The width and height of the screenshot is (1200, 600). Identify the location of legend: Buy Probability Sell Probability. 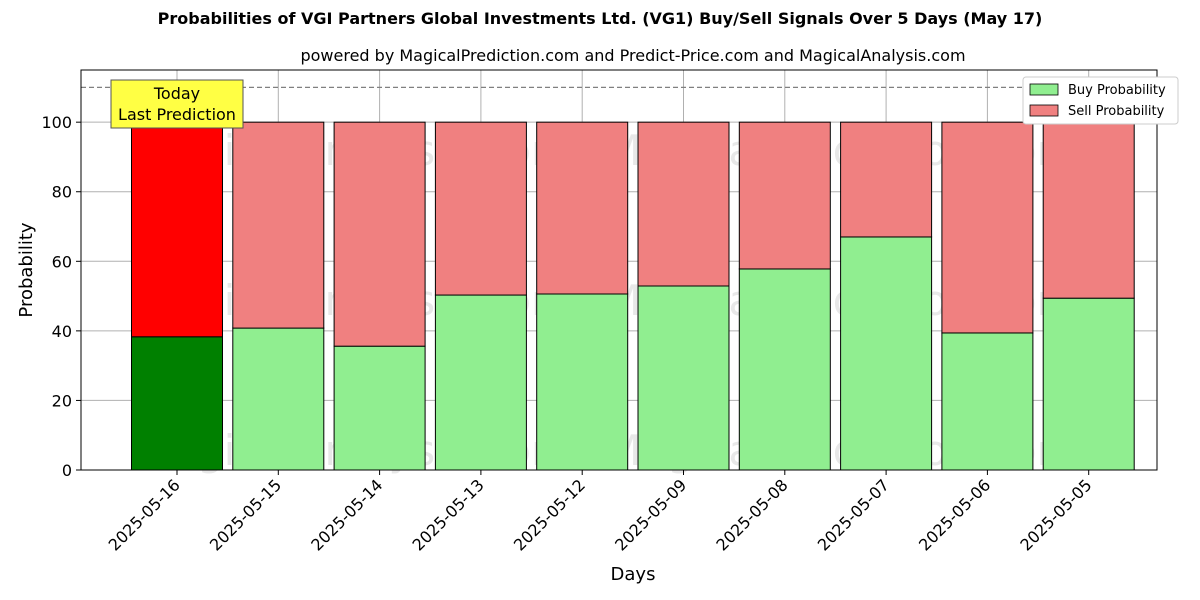
(1100, 100).